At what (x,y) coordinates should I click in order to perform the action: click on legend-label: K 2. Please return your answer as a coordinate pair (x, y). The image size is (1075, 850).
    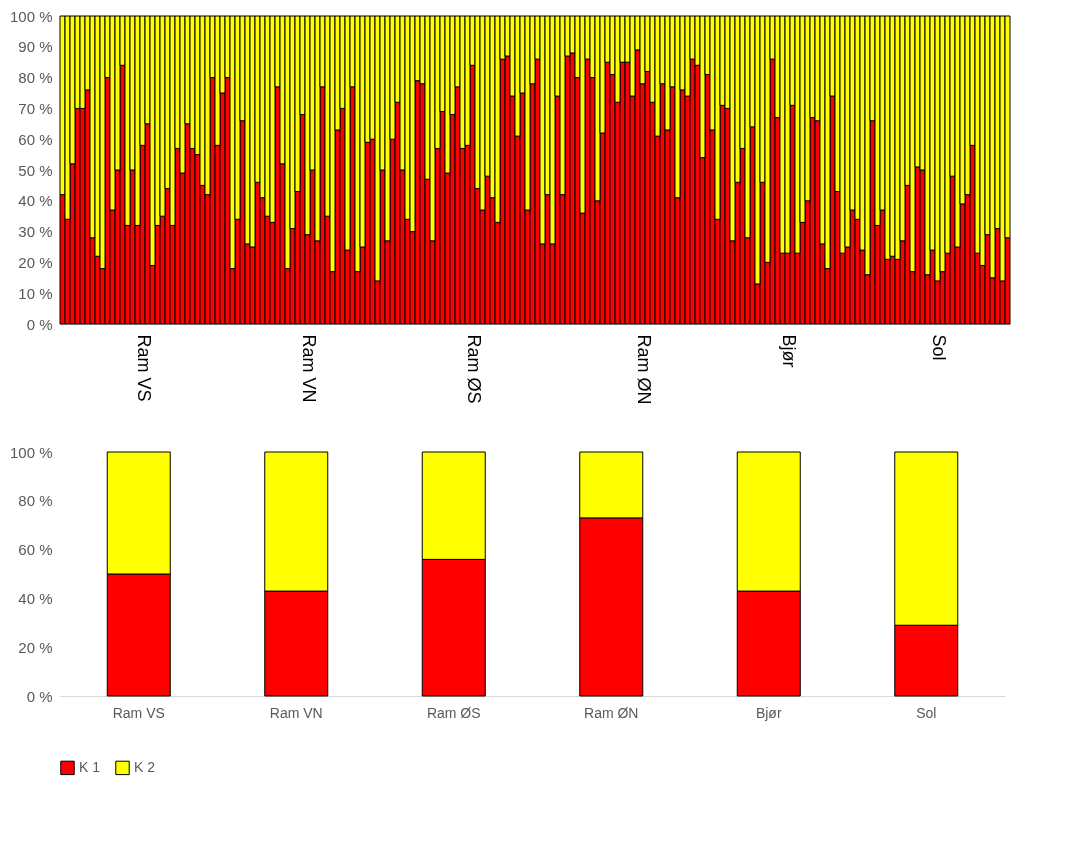
    Looking at the image, I should click on (145, 766).